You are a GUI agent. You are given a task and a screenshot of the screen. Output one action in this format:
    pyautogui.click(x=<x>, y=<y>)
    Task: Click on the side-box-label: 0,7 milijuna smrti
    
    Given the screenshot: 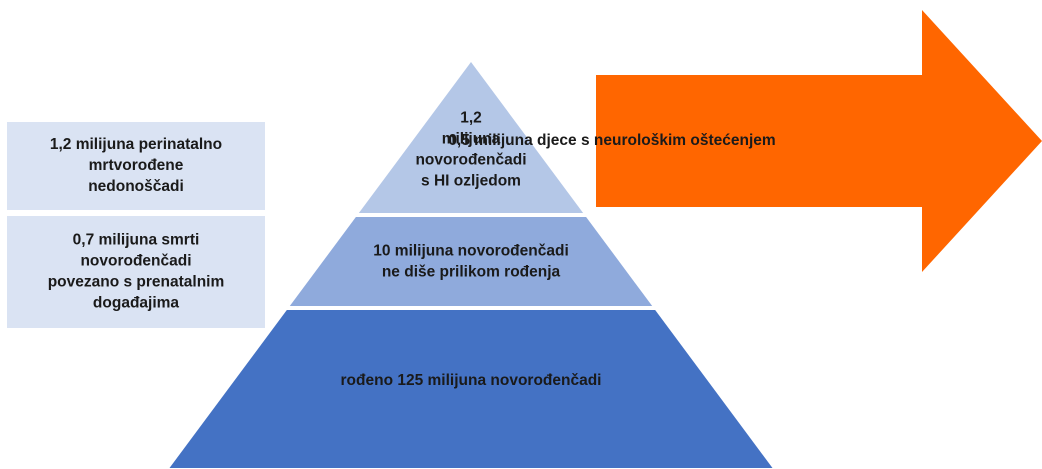 What is the action you would take?
    pyautogui.click(x=136, y=240)
    